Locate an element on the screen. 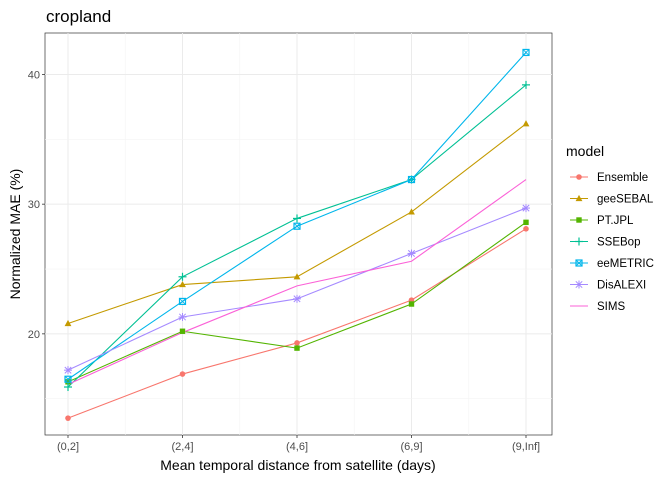 The image size is (672, 480). y-axis: 20 30 40 is located at coordinates (36, 205).